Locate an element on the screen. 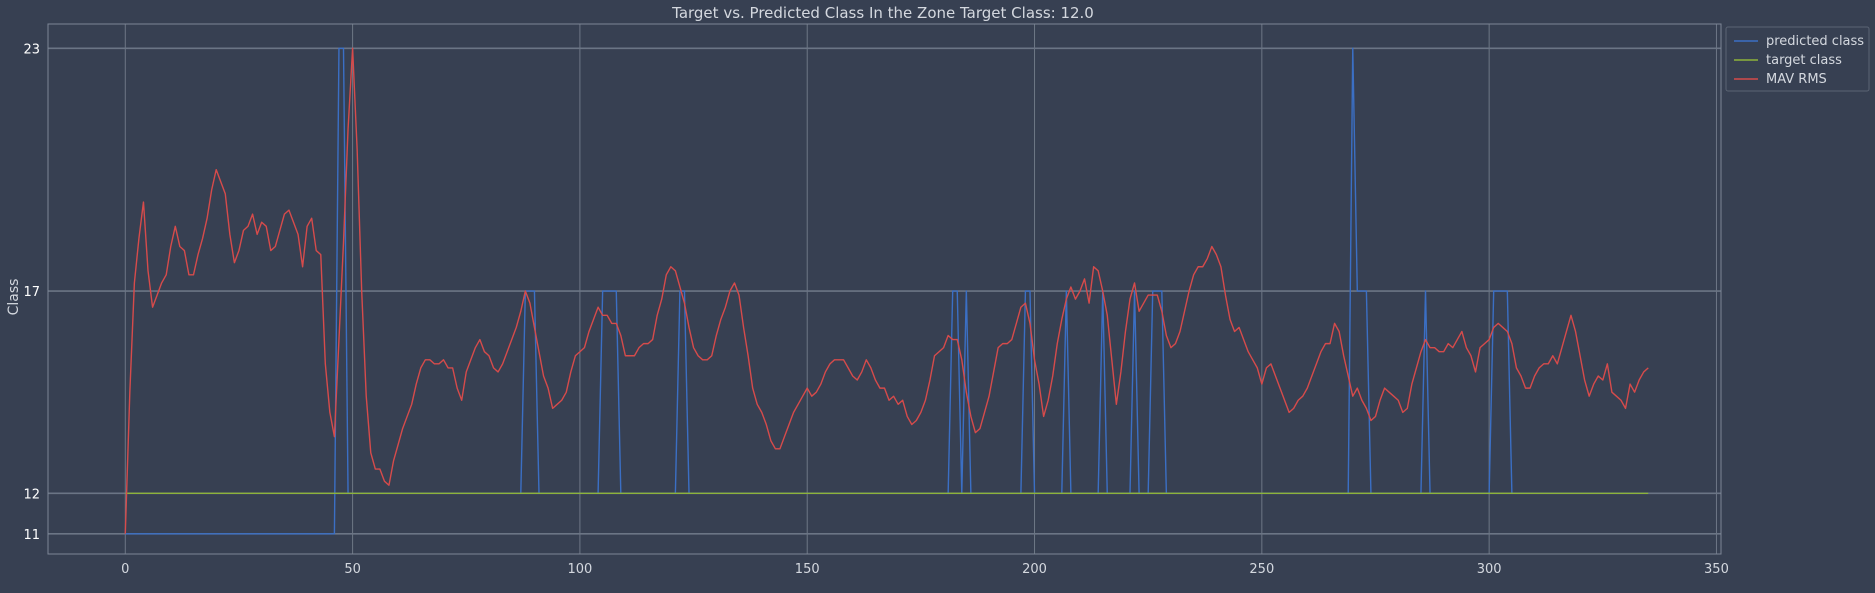  y-tick-label-23: 23 is located at coordinates (31, 49).